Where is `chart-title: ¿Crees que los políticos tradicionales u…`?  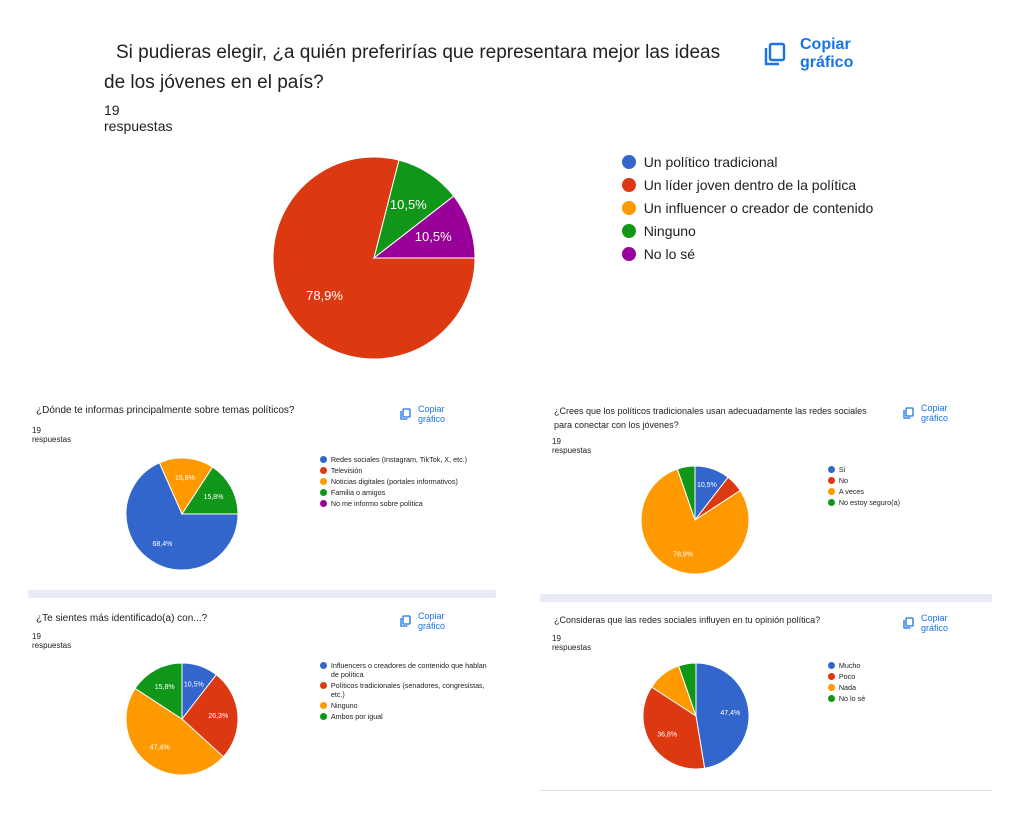 chart-title: ¿Crees que los políticos tradicionales u… is located at coordinates (710, 418).